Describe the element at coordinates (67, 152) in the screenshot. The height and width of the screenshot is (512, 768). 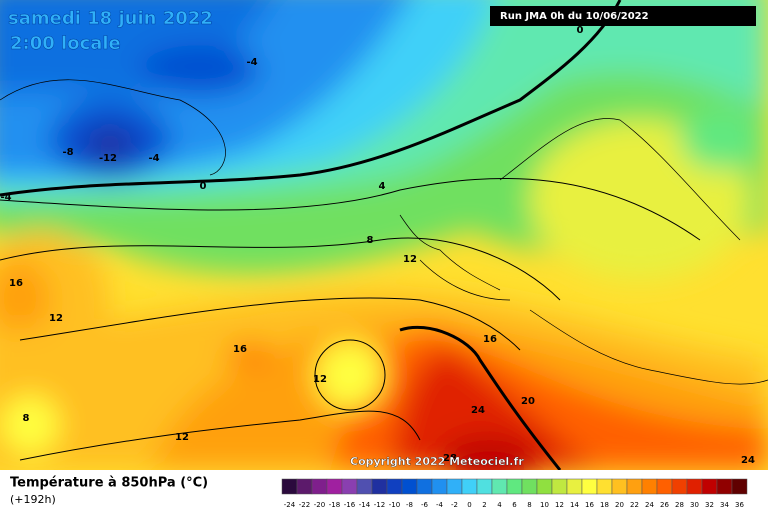
I see `contour-label: -8` at that location.